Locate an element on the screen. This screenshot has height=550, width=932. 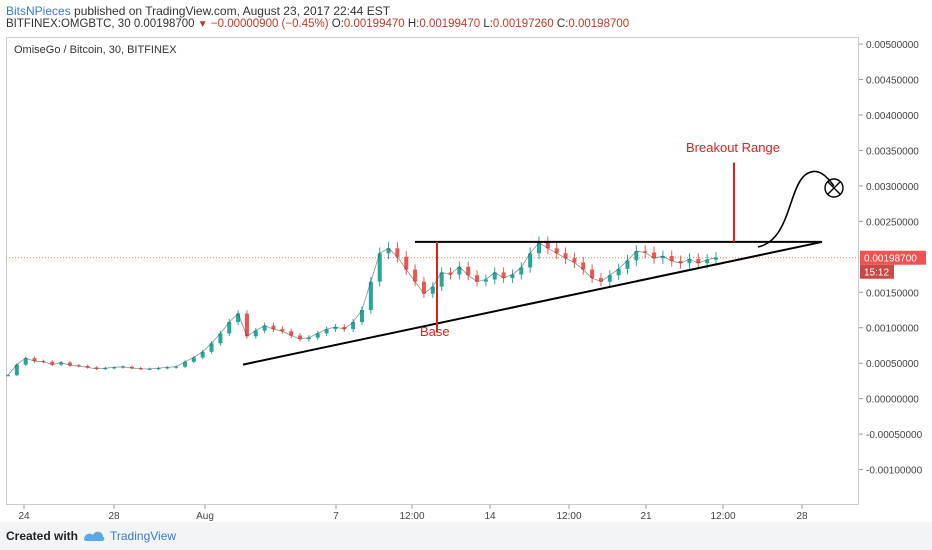
y-tick-label: 0.00100000 is located at coordinates (892, 329).